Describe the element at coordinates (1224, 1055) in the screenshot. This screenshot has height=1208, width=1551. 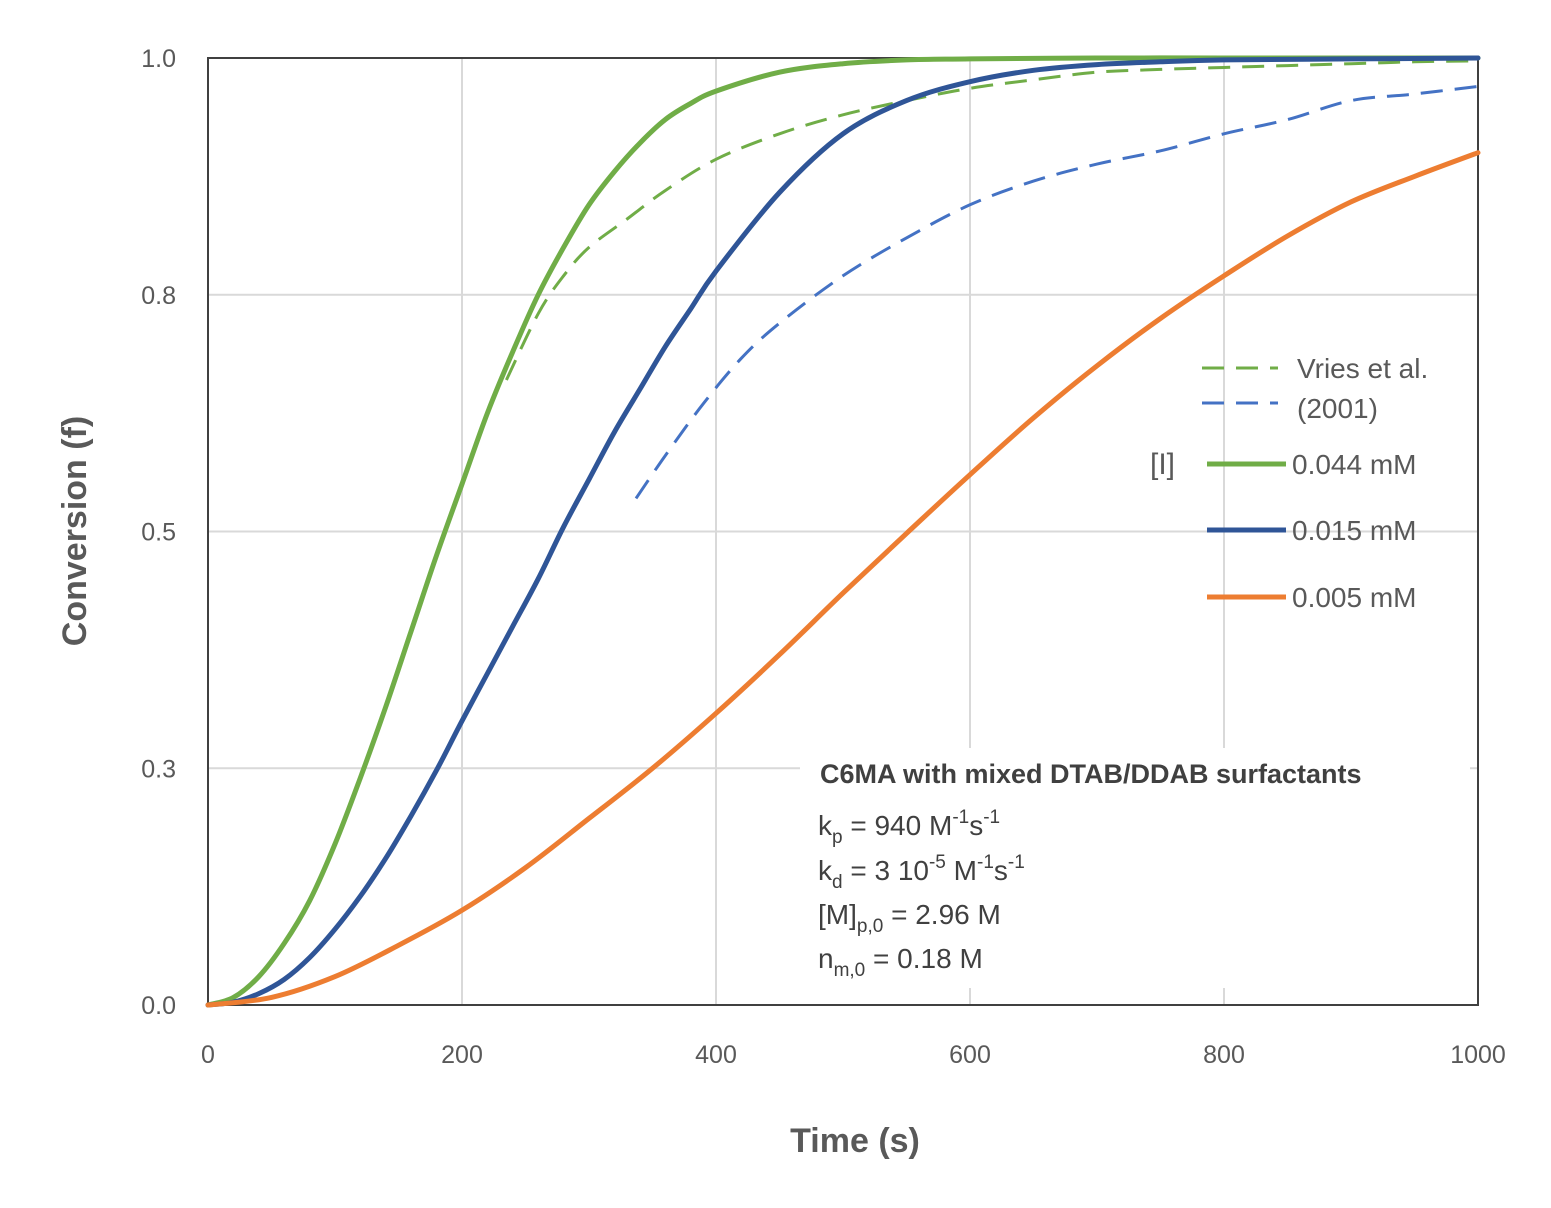
I see `x-tick-label: 800` at that location.